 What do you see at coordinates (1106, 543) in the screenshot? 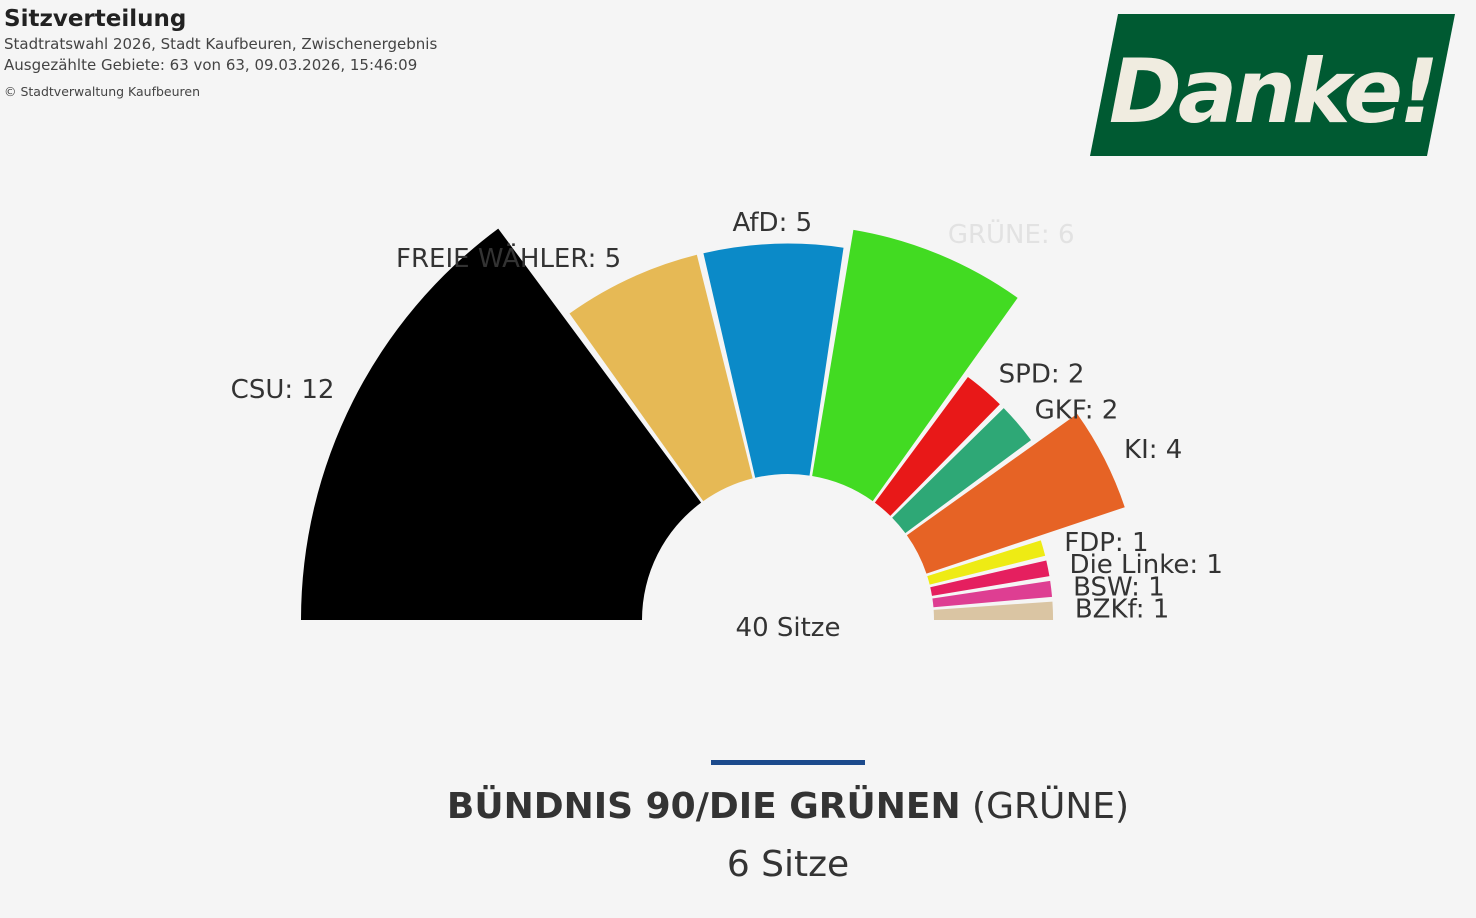
I see `slice-label-fdp: FDP: 1` at bounding box center [1106, 543].